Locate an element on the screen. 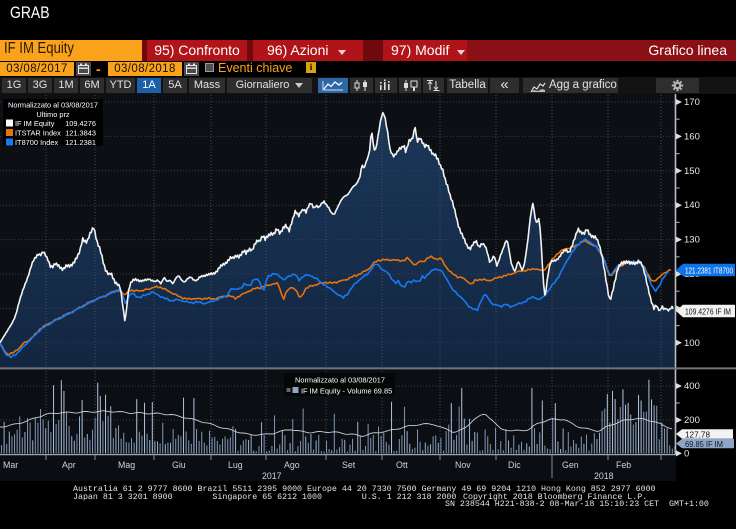 This screenshot has width=736, height=529. svg-text: 109.4276 is located at coordinates (80, 123).